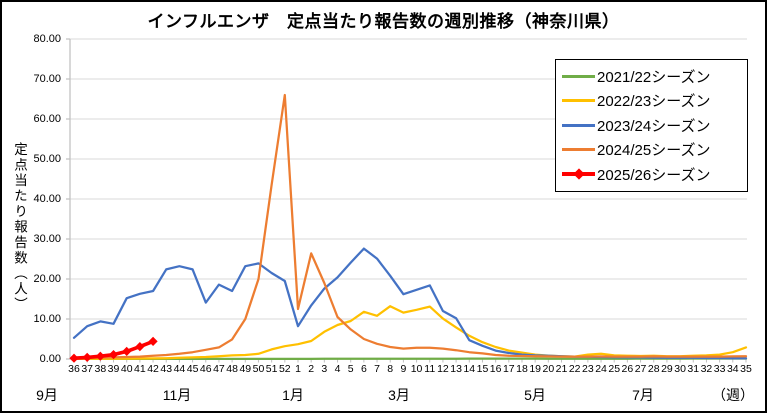 Image resolution: width=767 pixels, height=413 pixels. What do you see at coordinates (47, 159) in the screenshot?
I see `y-axis-tick-label: 50.00` at bounding box center [47, 159].